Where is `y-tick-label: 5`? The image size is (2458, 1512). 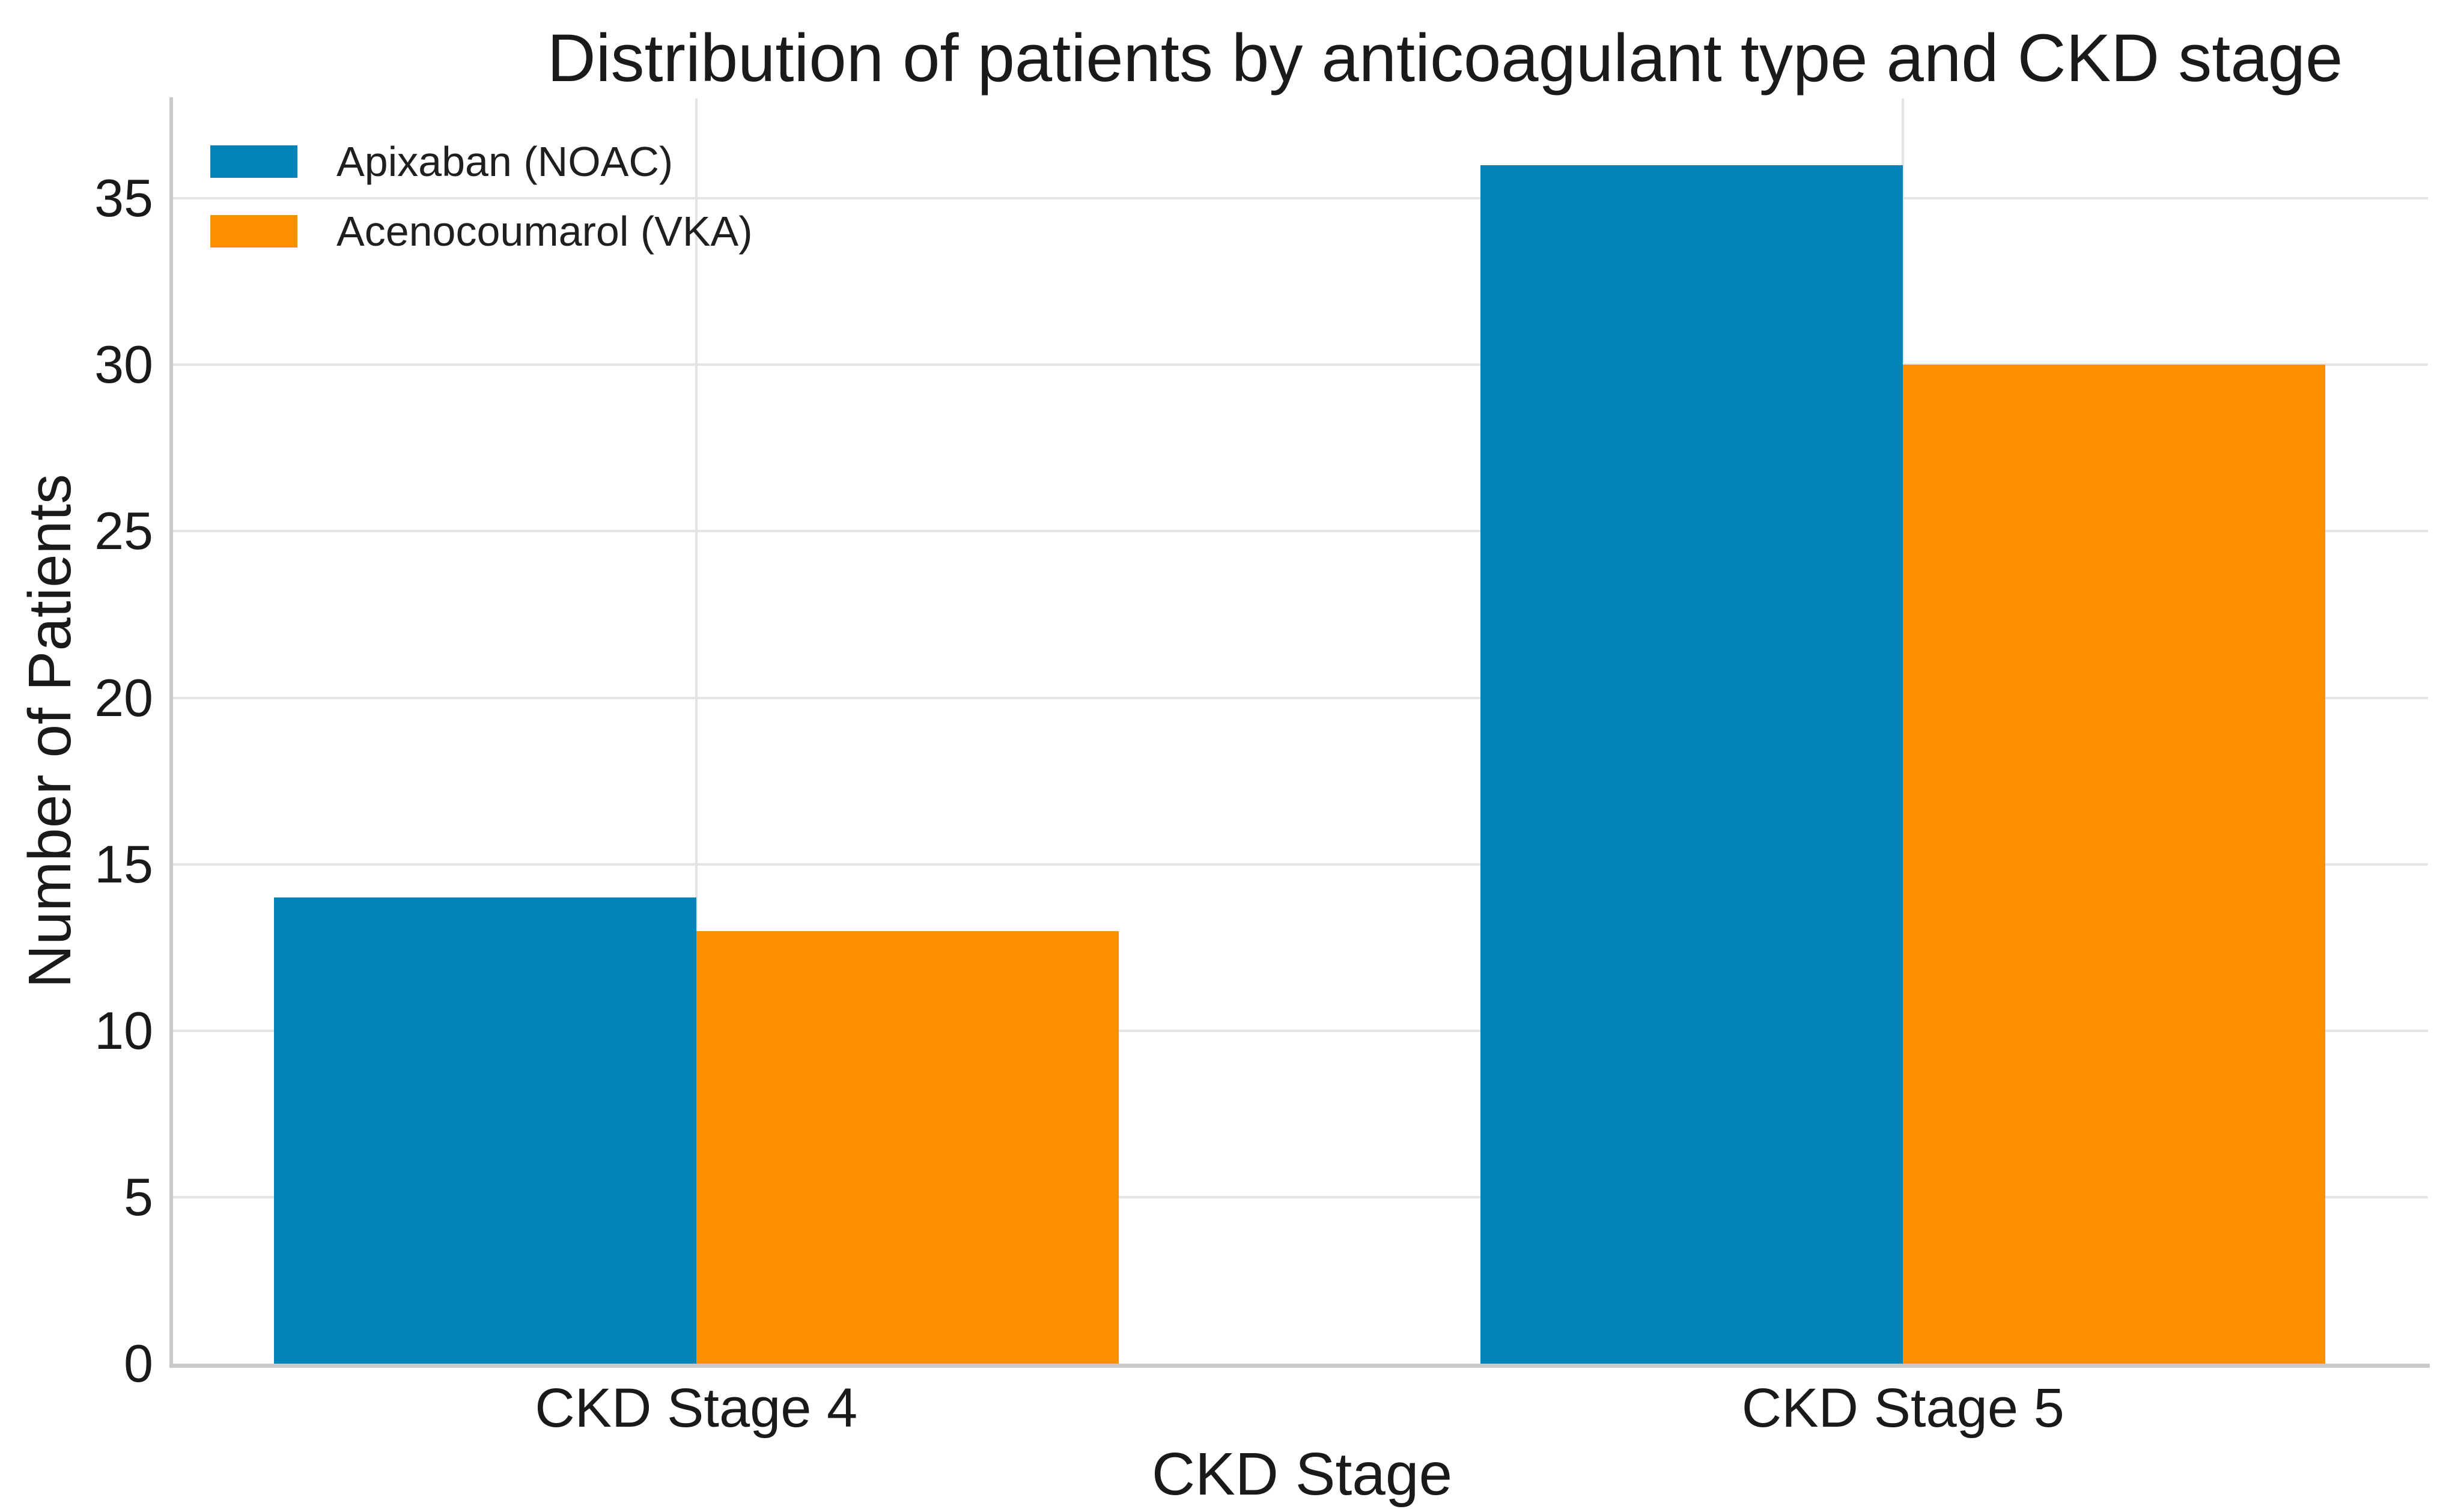
y-tick-label: 5 is located at coordinates (138, 1197).